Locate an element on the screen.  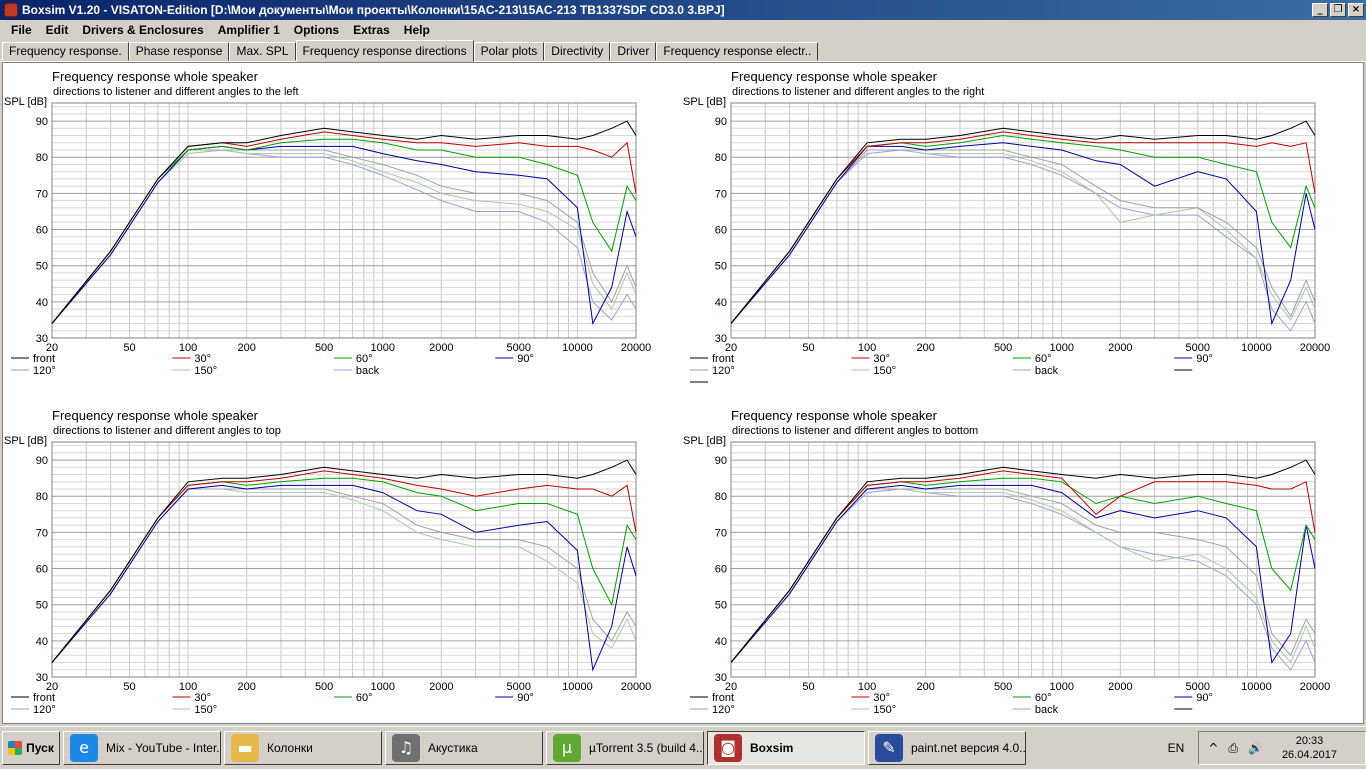
chart-title: Frequency response whole speaker is located at coordinates (834, 415).